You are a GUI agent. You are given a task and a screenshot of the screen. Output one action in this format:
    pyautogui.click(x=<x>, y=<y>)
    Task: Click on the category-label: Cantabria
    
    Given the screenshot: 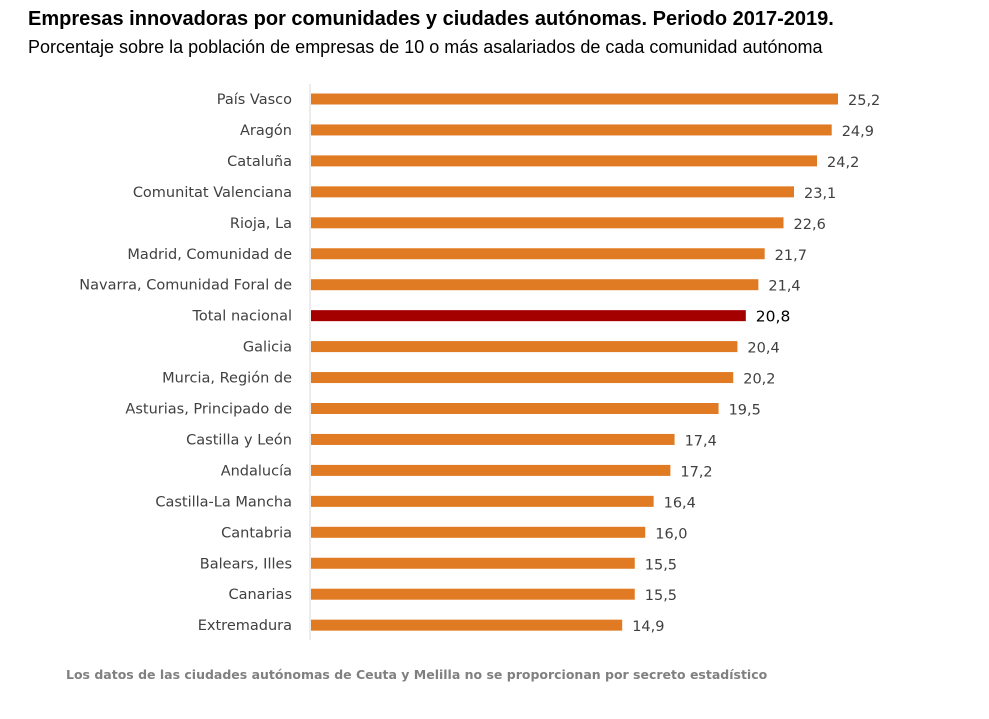 What is the action you would take?
    pyautogui.click(x=256, y=533)
    